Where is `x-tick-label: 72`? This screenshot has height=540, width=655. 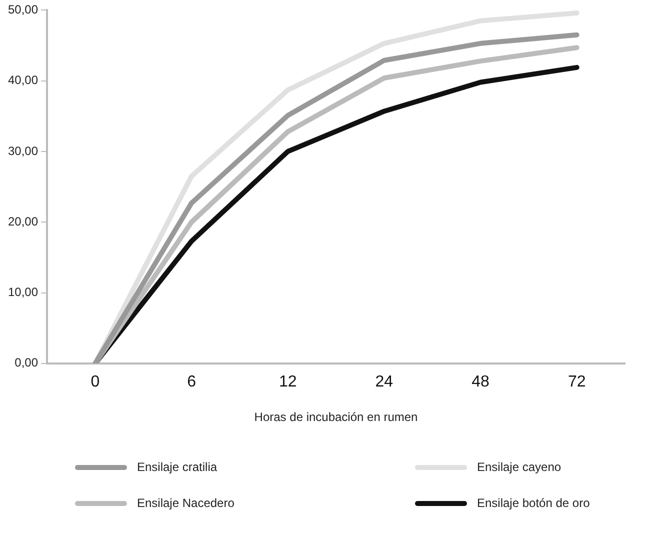
x-tick-label: 72 is located at coordinates (577, 381).